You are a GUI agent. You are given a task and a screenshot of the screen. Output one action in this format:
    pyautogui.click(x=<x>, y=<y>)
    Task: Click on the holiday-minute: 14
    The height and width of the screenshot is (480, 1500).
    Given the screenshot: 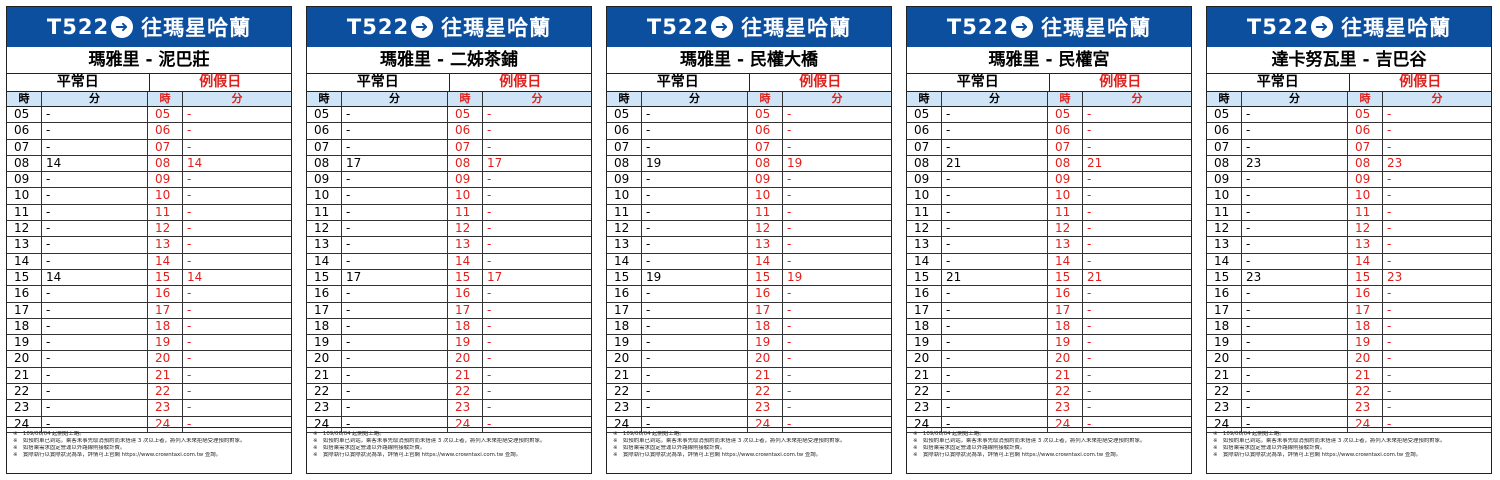 What is the action you would take?
    pyautogui.click(x=195, y=276)
    